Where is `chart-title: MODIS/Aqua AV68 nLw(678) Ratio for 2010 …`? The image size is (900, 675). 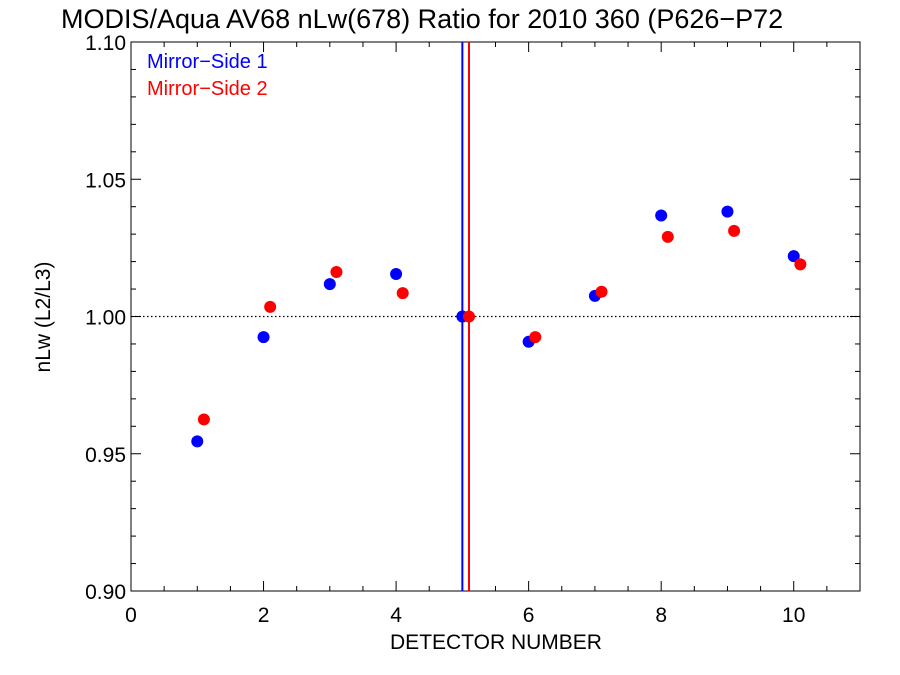
chart-title: MODIS/Aqua AV68 nLw(678) Ratio for 2010 … is located at coordinates (422, 19).